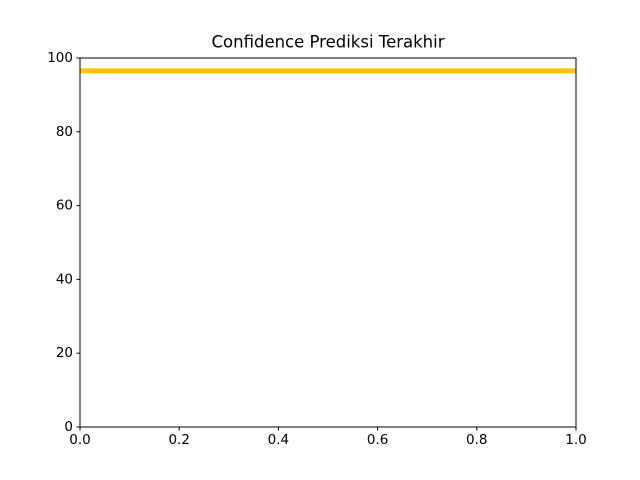 The width and height of the screenshot is (640, 480). I want to click on x-tick-label: 0.4, so click(278, 440).